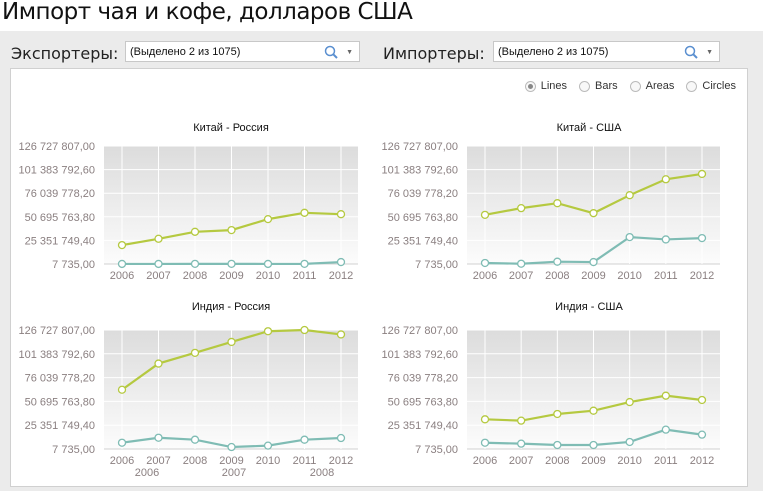  What do you see at coordinates (590, 128) in the screenshot?
I see `chart-title: Китай - США` at bounding box center [590, 128].